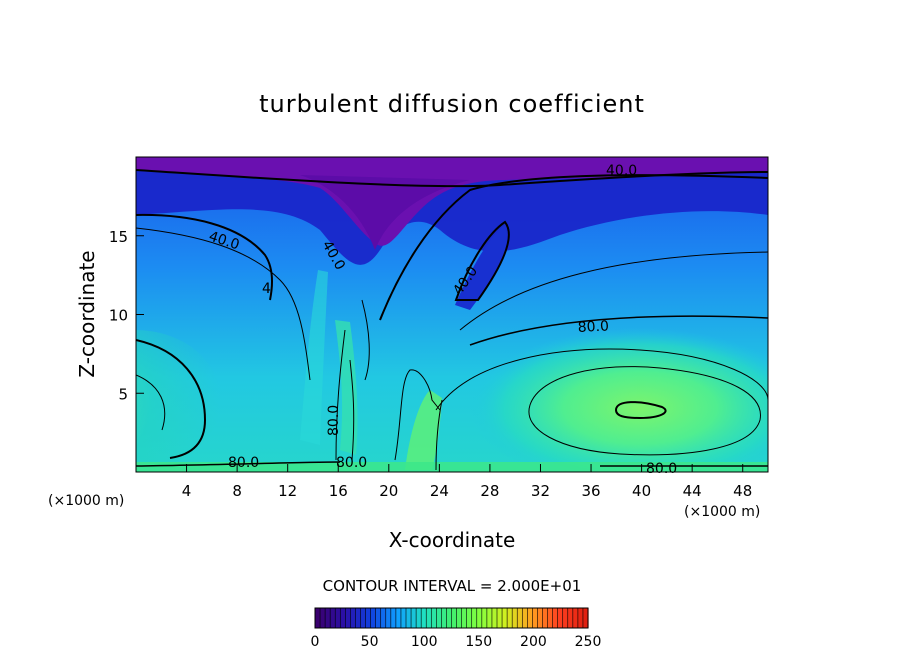 The height and width of the screenshot is (654, 904). Describe the element at coordinates (692, 491) in the screenshot. I see `x-tick-label: 44` at that location.